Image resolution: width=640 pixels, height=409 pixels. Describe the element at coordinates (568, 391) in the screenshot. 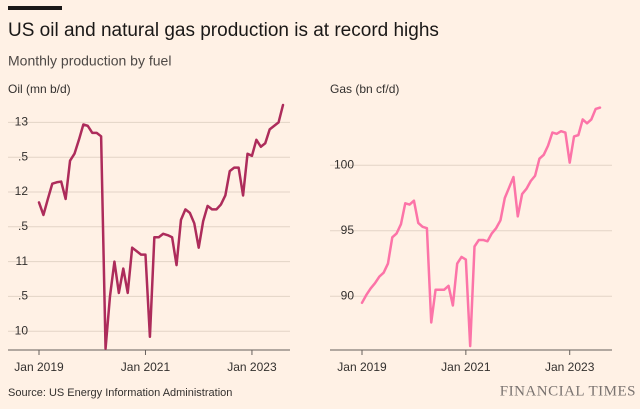

I see `brand: FINANCIAL TIMES` at that location.